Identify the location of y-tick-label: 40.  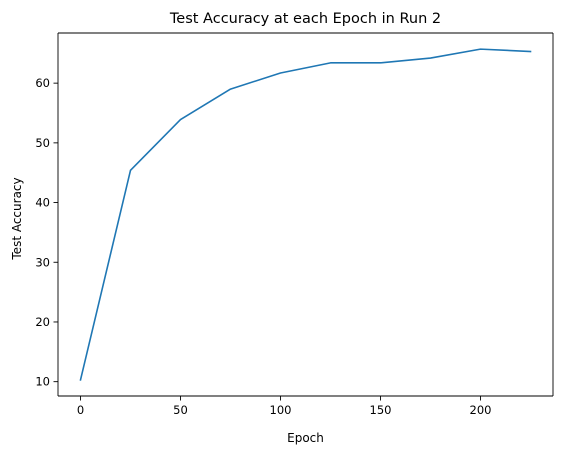
(42, 203).